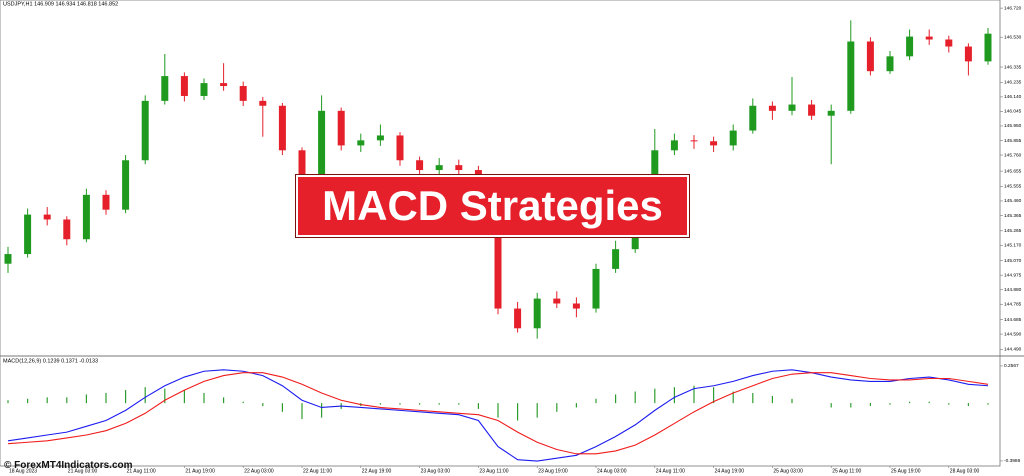 The width and height of the screenshot is (1024, 476). What do you see at coordinates (1013, 171) in the screenshot?
I see `y-tick-label: 145.655` at bounding box center [1013, 171].